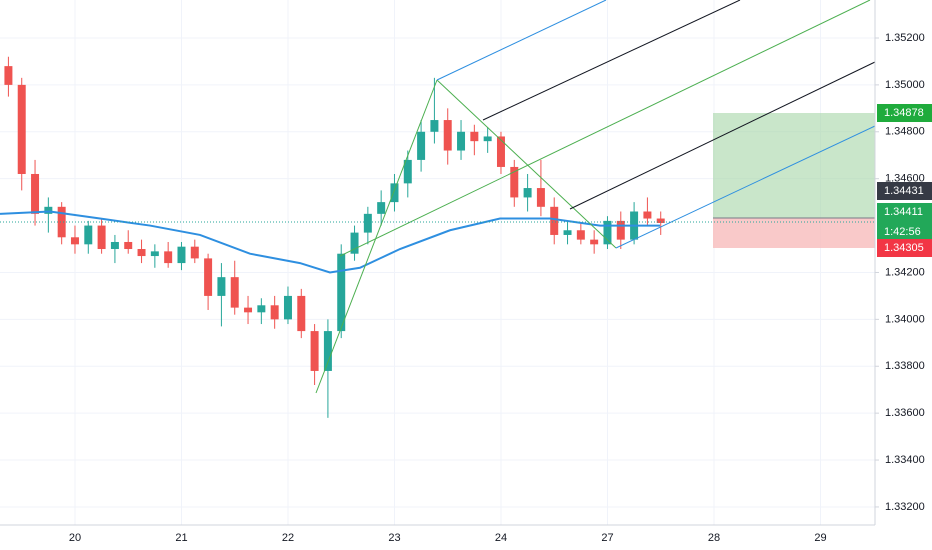 The height and width of the screenshot is (550, 932). I want to click on countdown: 1:42:56, so click(902, 232).